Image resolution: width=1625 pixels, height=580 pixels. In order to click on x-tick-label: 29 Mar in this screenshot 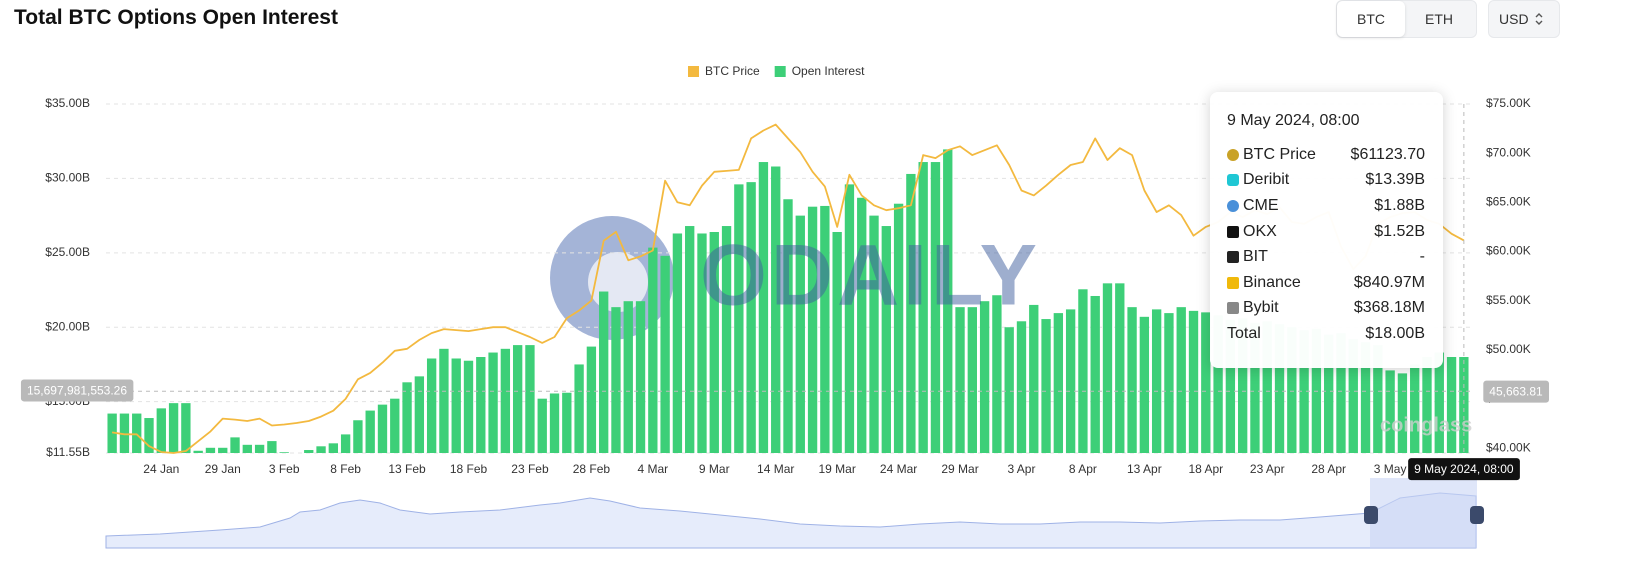, I will do `click(959, 469)`.